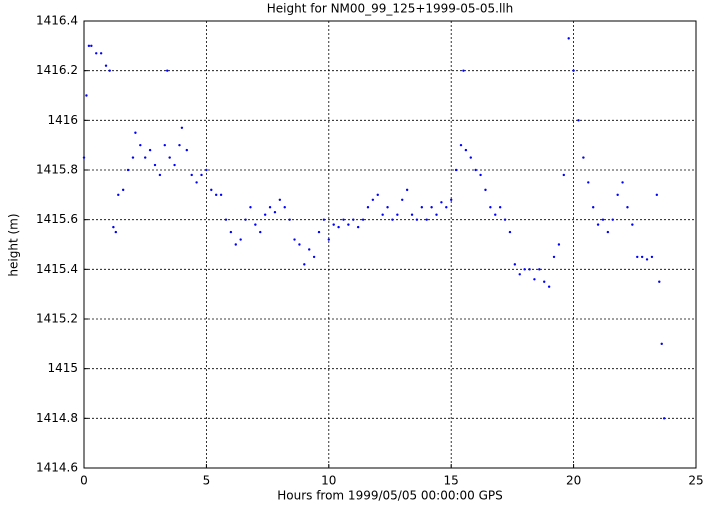 The width and height of the screenshot is (721, 505). What do you see at coordinates (695, 481) in the screenshot?
I see `x-tick-label: 25` at bounding box center [695, 481].